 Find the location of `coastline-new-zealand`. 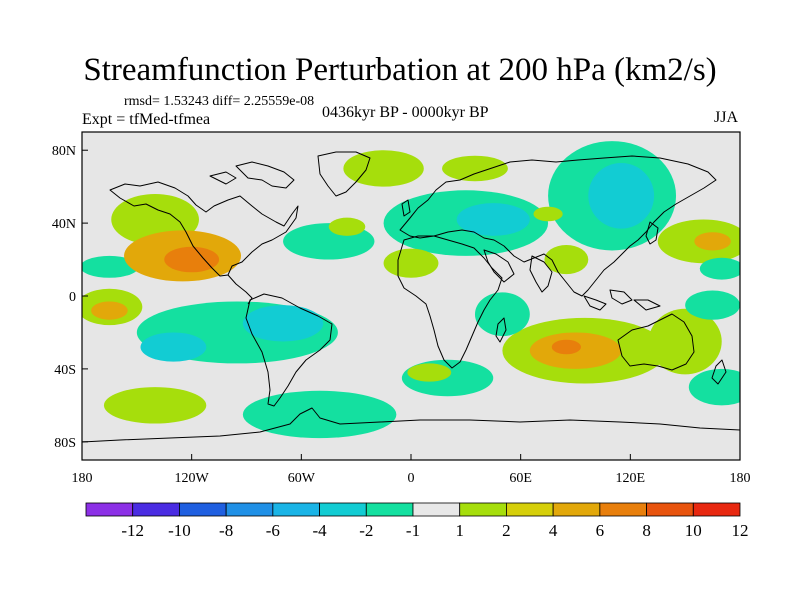

coastline-new-zealand is located at coordinates (719, 372).